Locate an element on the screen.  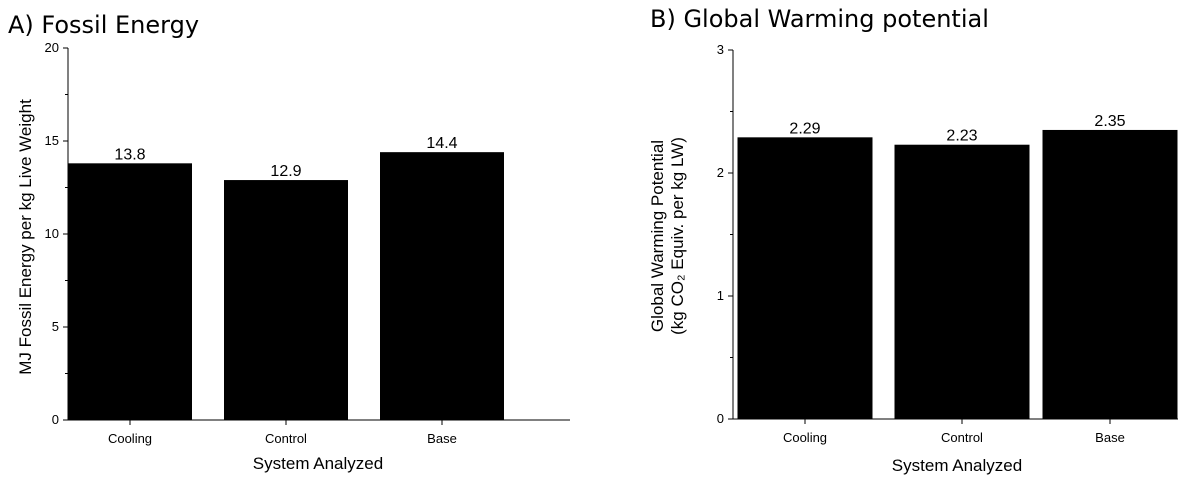
data-label-base: 2.35 is located at coordinates (1109, 121).